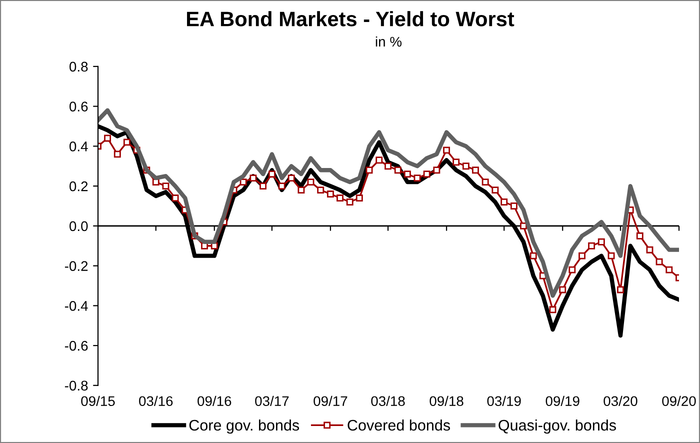 This screenshot has height=443, width=700. What do you see at coordinates (621, 401) in the screenshot?
I see `x-tick-label: 03/20` at bounding box center [621, 401].